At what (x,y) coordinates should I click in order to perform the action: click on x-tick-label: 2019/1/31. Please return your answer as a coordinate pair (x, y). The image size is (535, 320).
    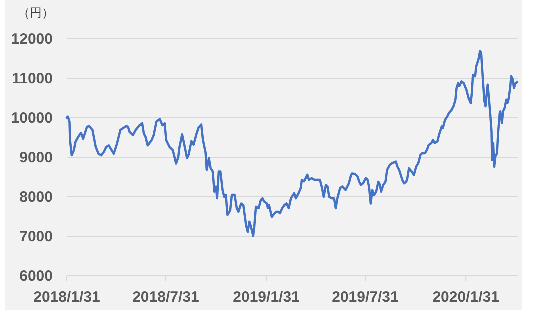
    Looking at the image, I should click on (266, 297).